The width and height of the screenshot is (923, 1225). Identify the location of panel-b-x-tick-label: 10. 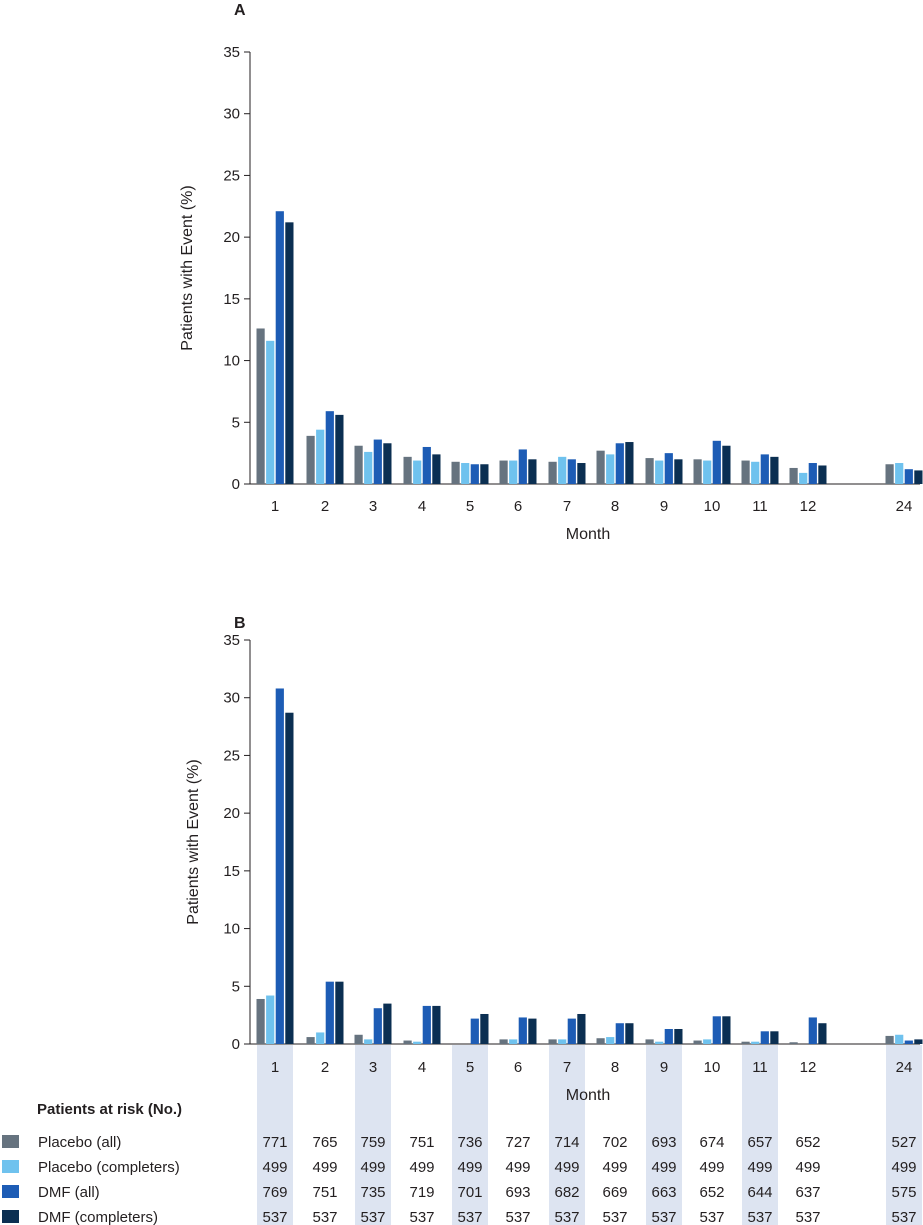
(712, 1067).